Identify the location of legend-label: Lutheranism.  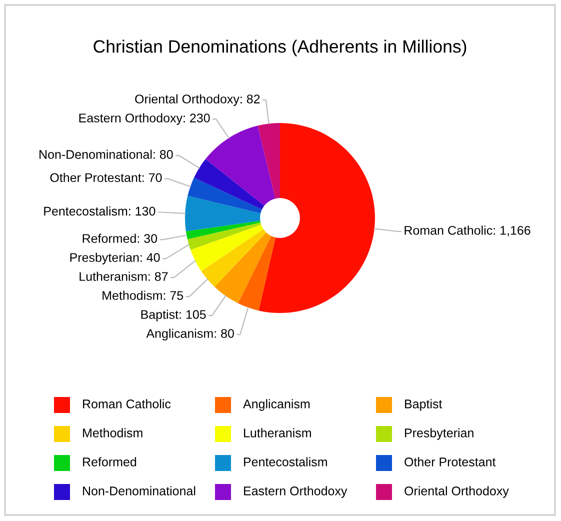
(277, 433).